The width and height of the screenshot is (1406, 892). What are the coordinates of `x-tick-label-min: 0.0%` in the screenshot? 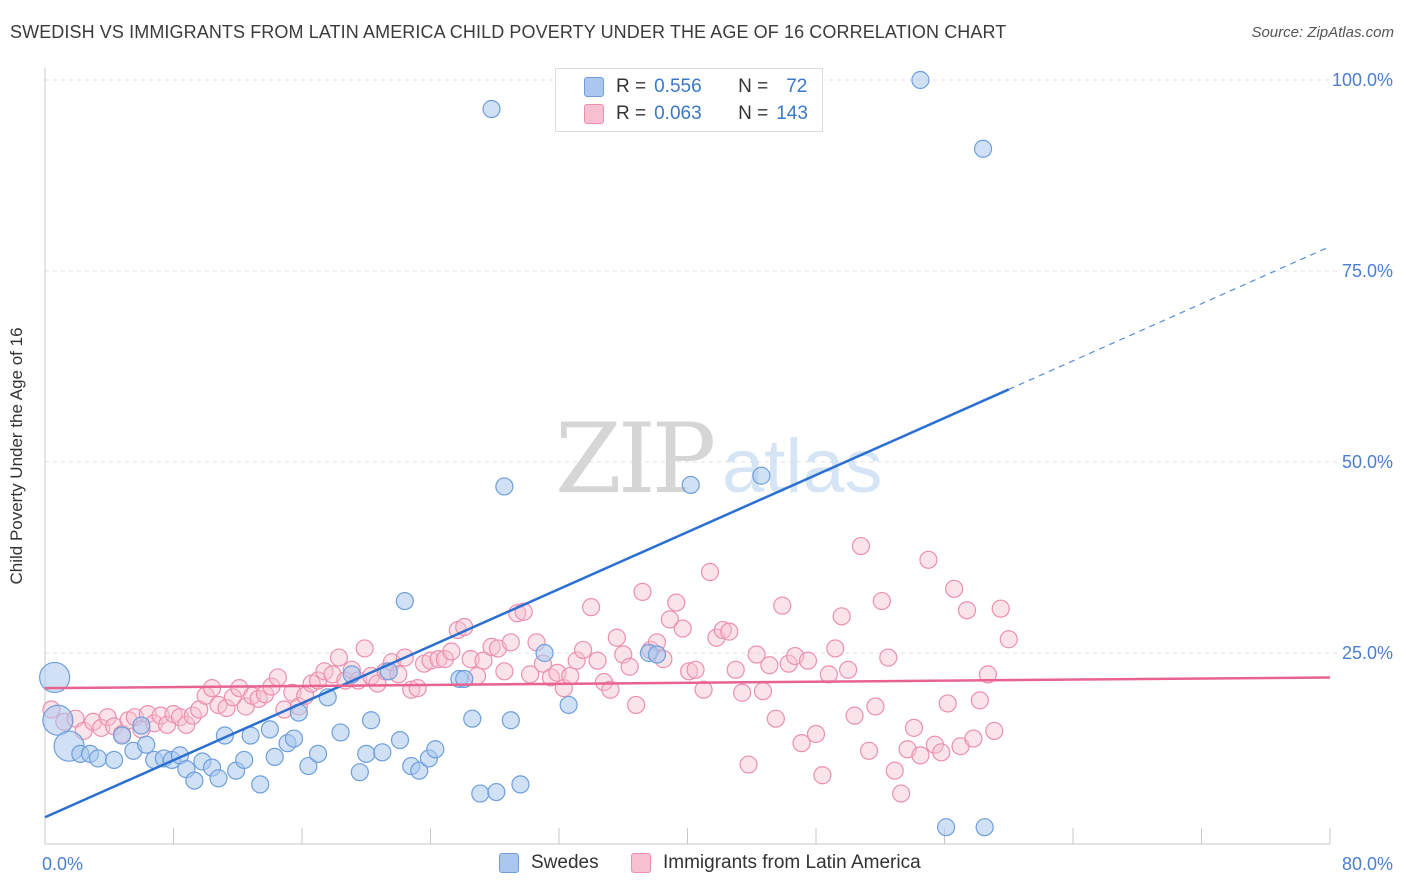 It's located at (62, 864).